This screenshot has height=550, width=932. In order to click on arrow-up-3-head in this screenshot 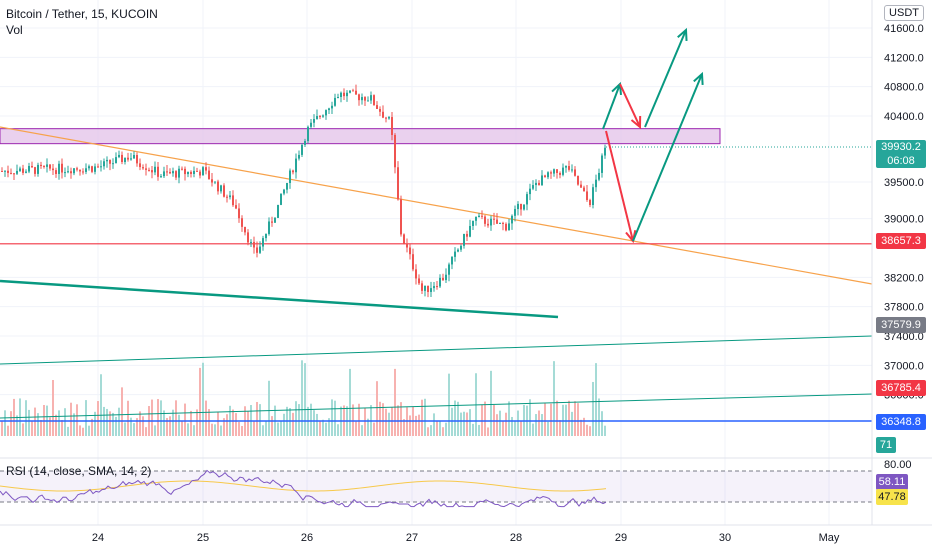, I will do `click(698, 78)`.